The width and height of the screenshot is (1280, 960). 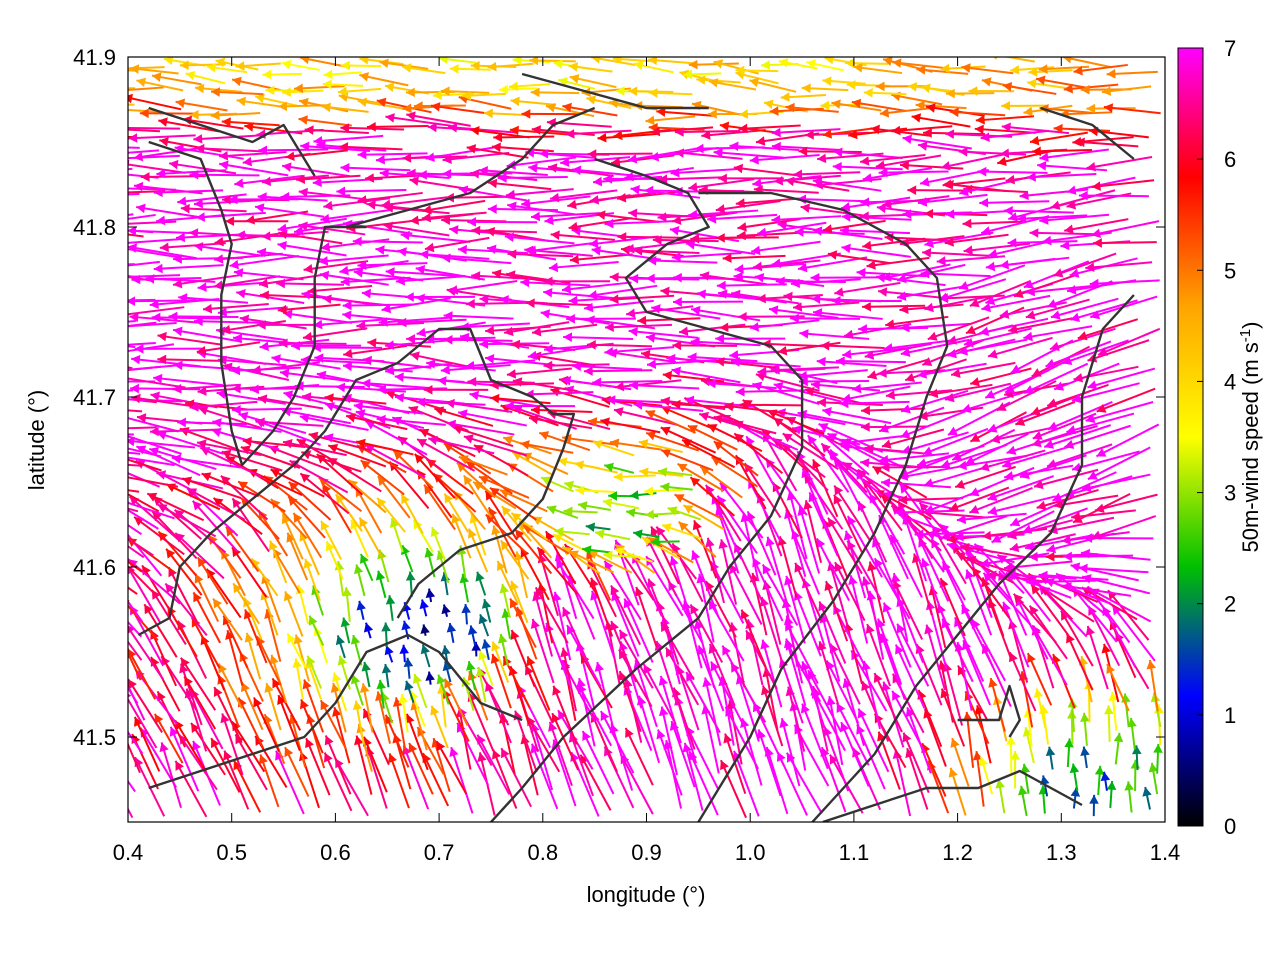 I want to click on x-tick-label: 0.5, so click(x=231, y=852).